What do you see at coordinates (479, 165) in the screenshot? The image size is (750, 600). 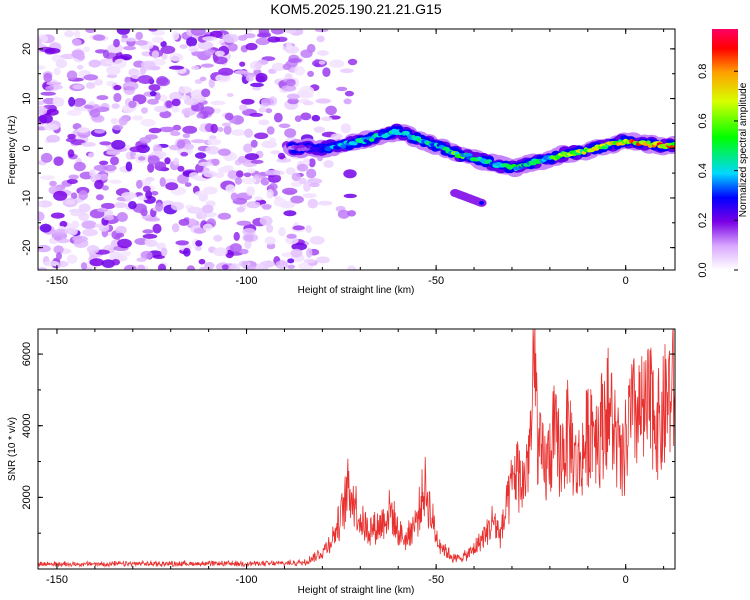 I see `spectrogram-signal-layer` at bounding box center [479, 165].